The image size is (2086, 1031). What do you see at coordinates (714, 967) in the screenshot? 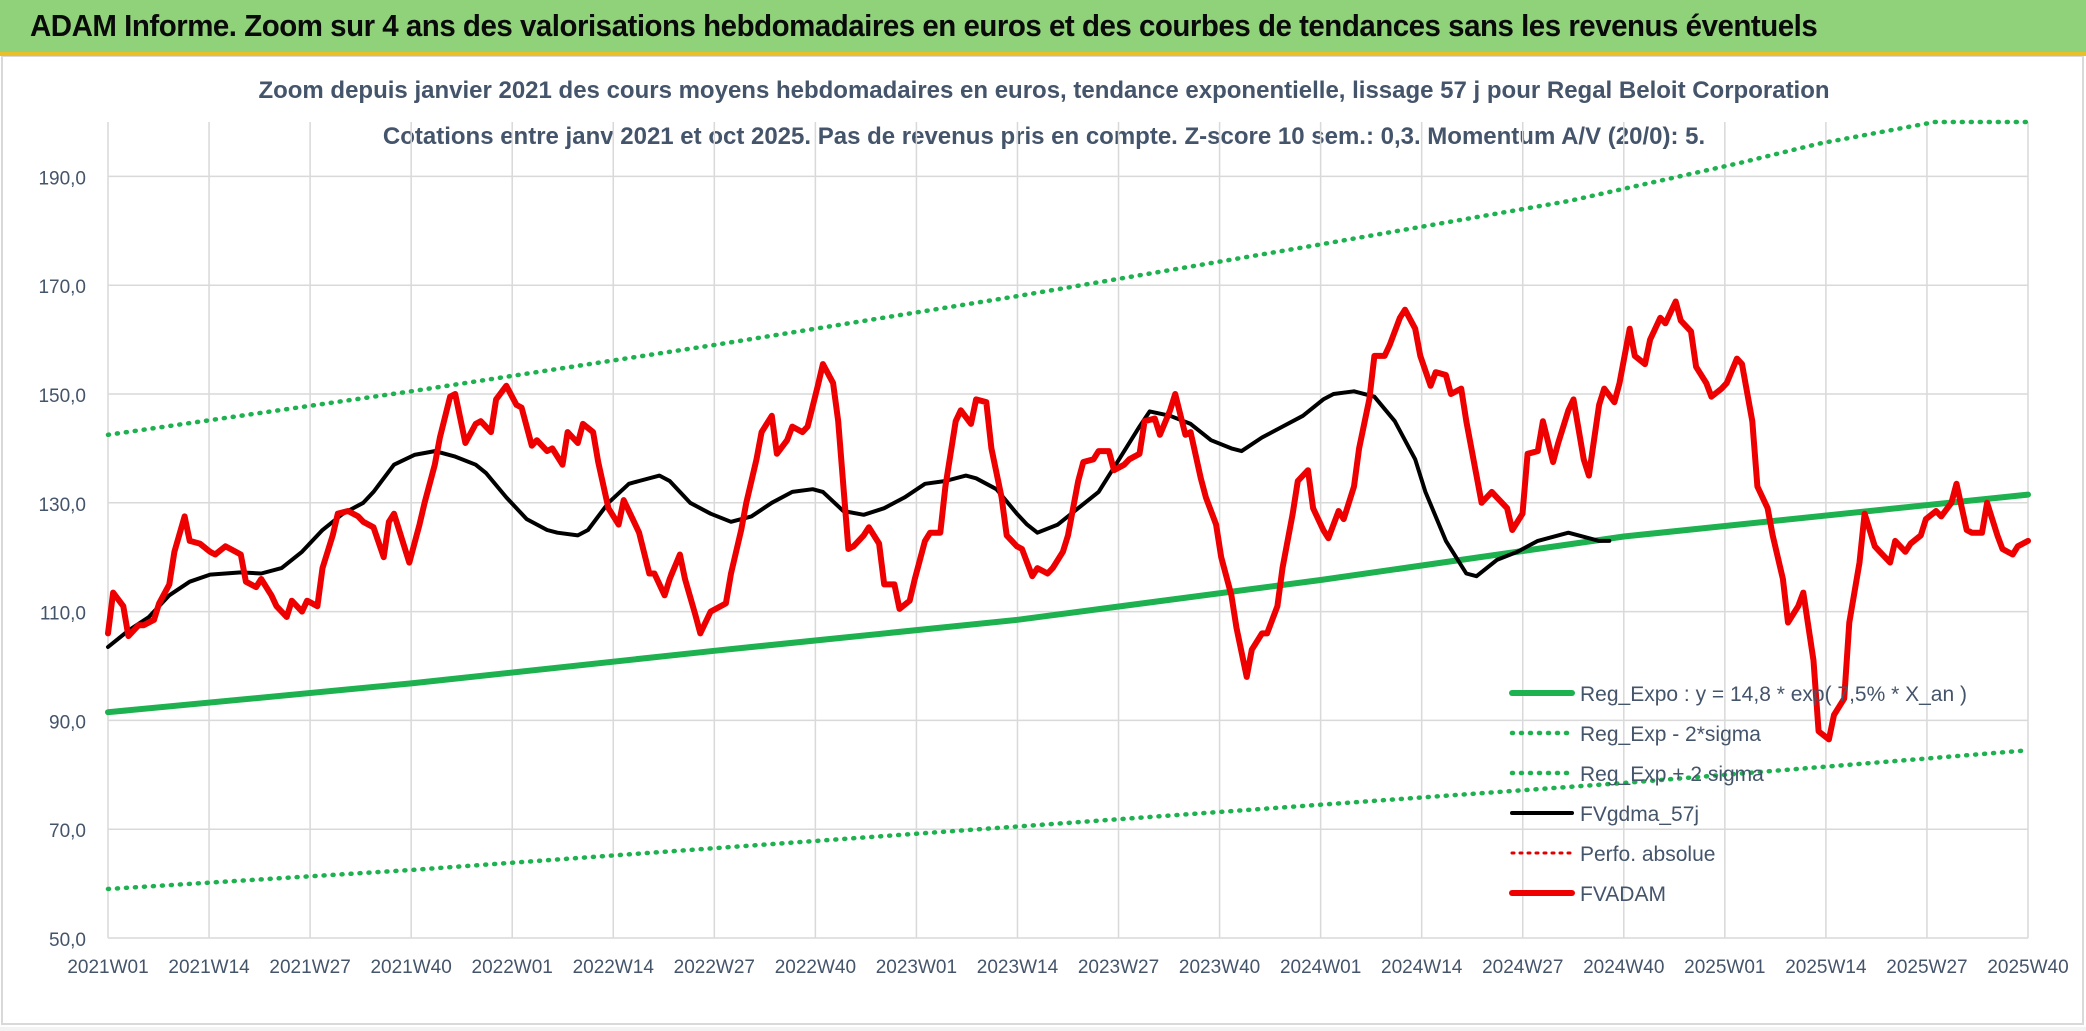
I see `x-tick-label: 2022W27` at bounding box center [714, 967].